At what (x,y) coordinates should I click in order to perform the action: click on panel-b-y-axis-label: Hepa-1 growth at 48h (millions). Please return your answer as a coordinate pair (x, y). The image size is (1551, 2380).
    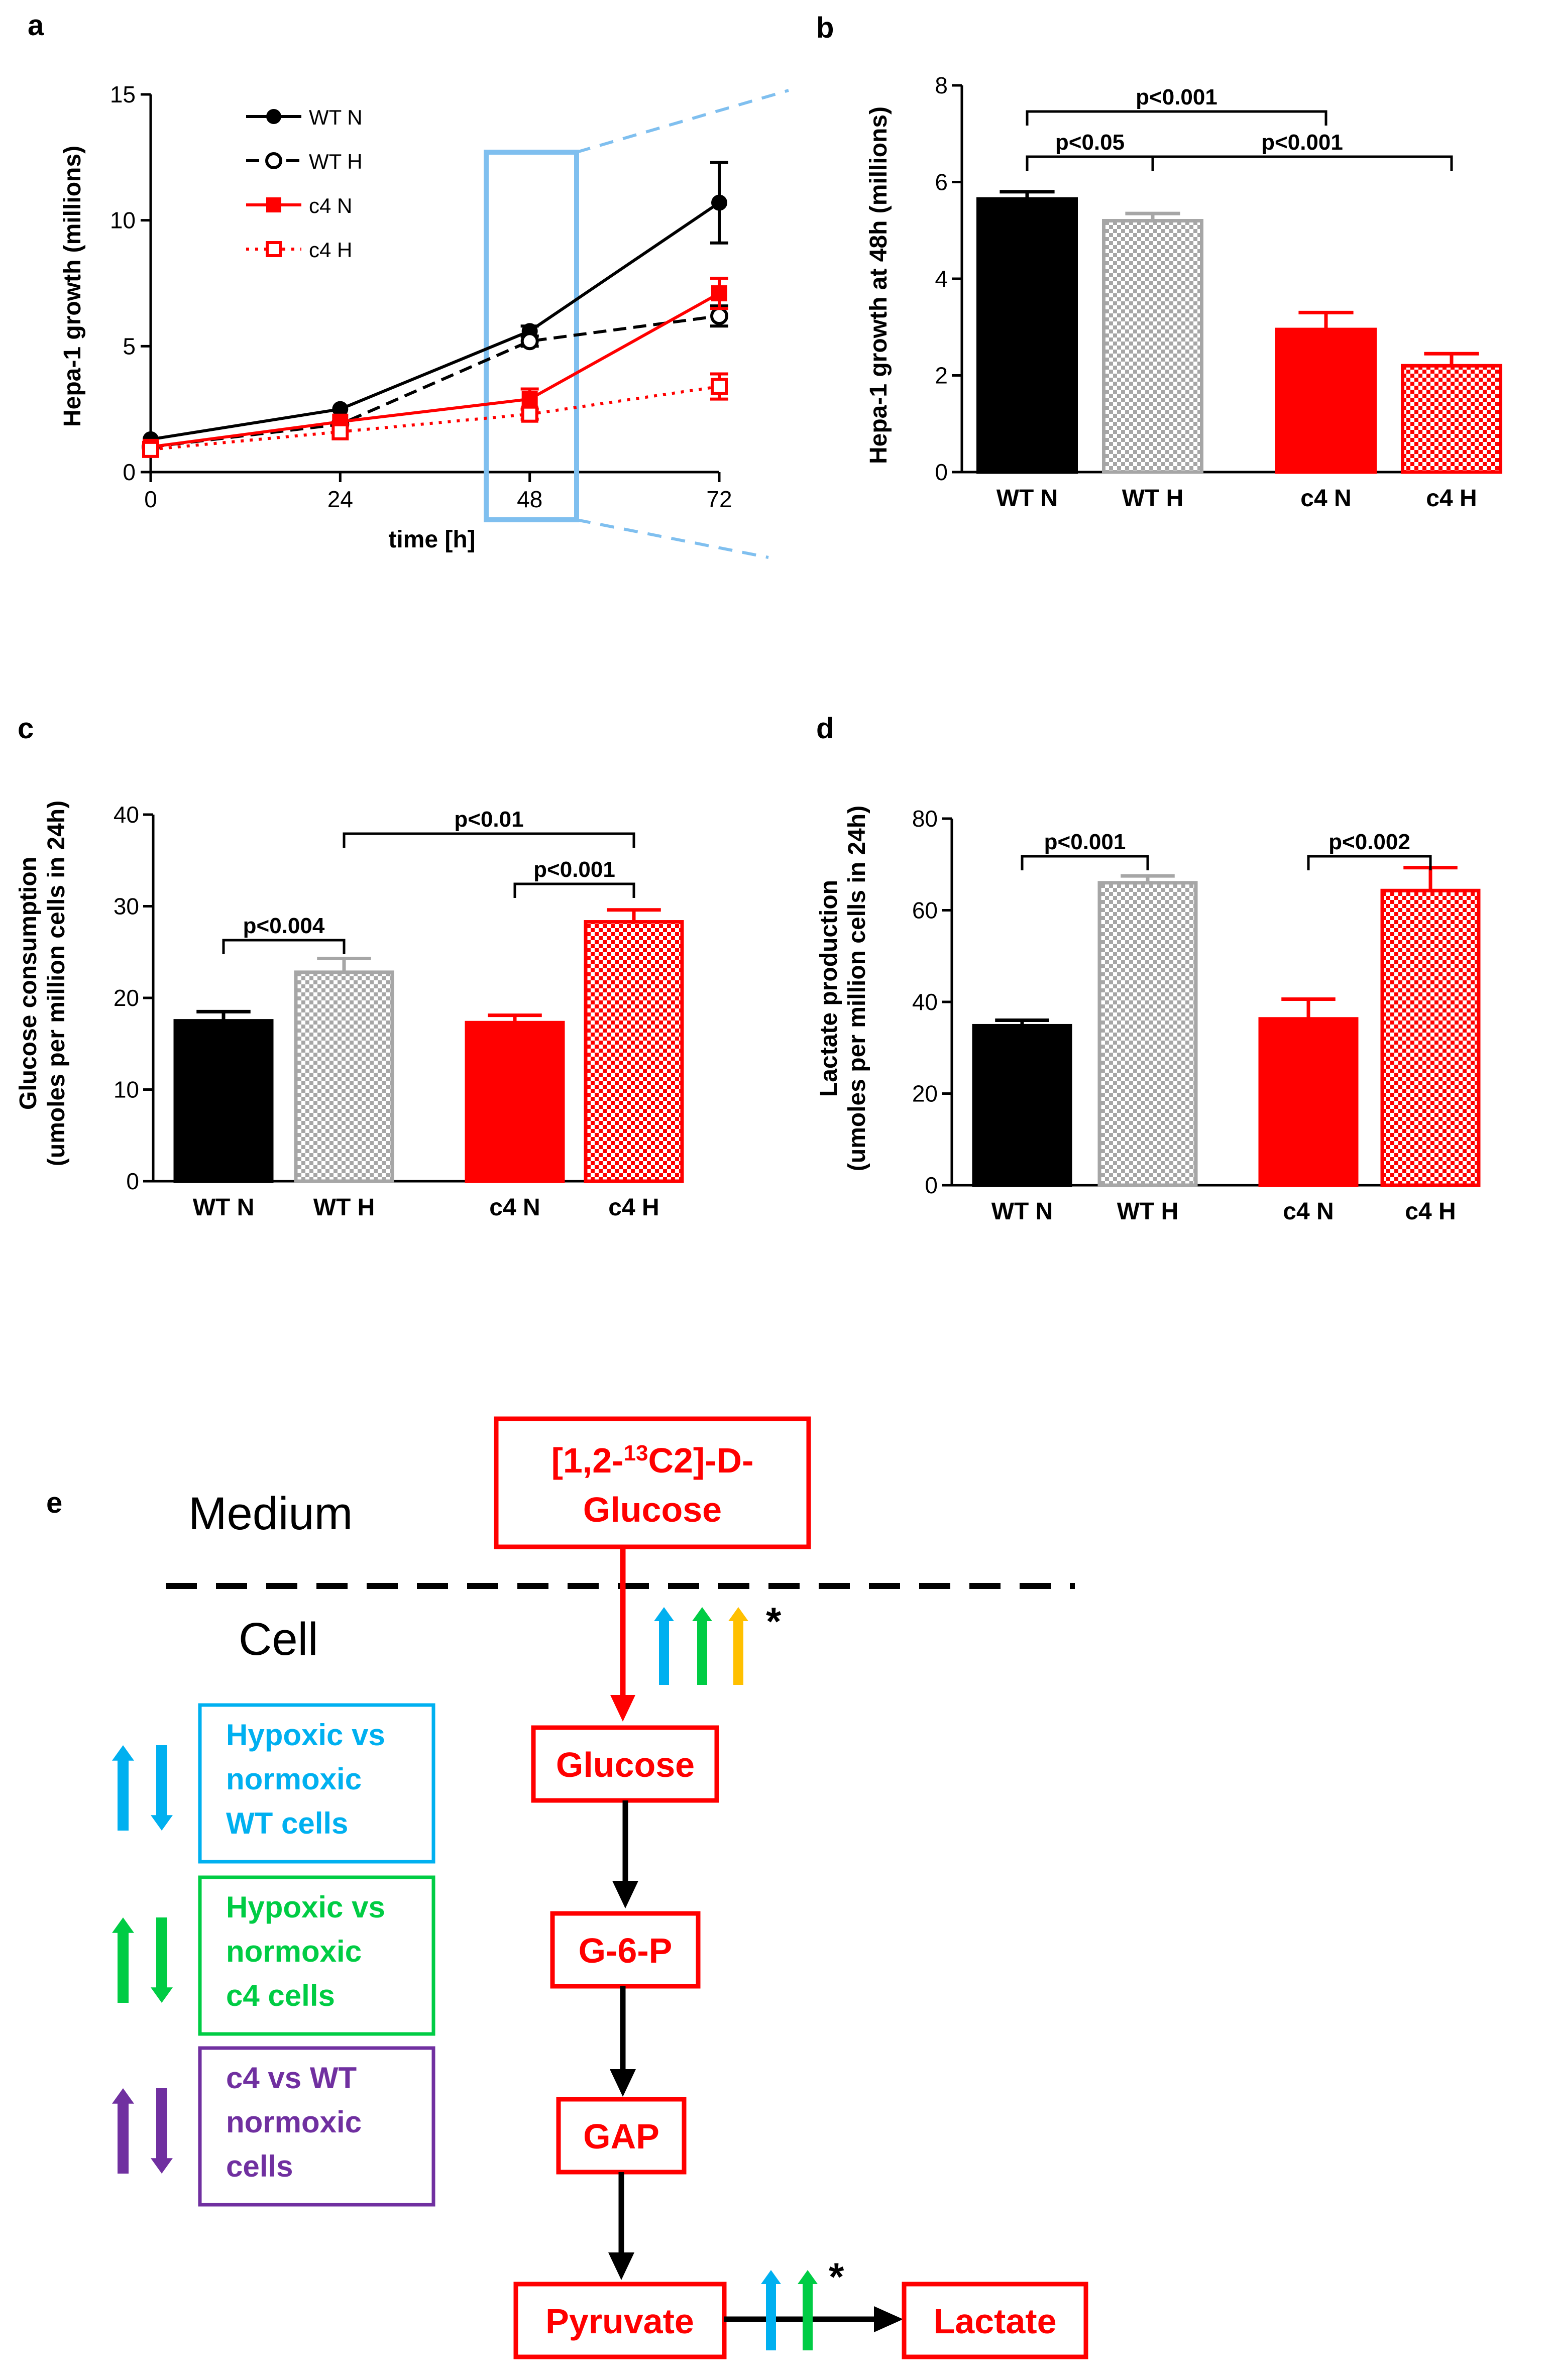
    Looking at the image, I should click on (878, 285).